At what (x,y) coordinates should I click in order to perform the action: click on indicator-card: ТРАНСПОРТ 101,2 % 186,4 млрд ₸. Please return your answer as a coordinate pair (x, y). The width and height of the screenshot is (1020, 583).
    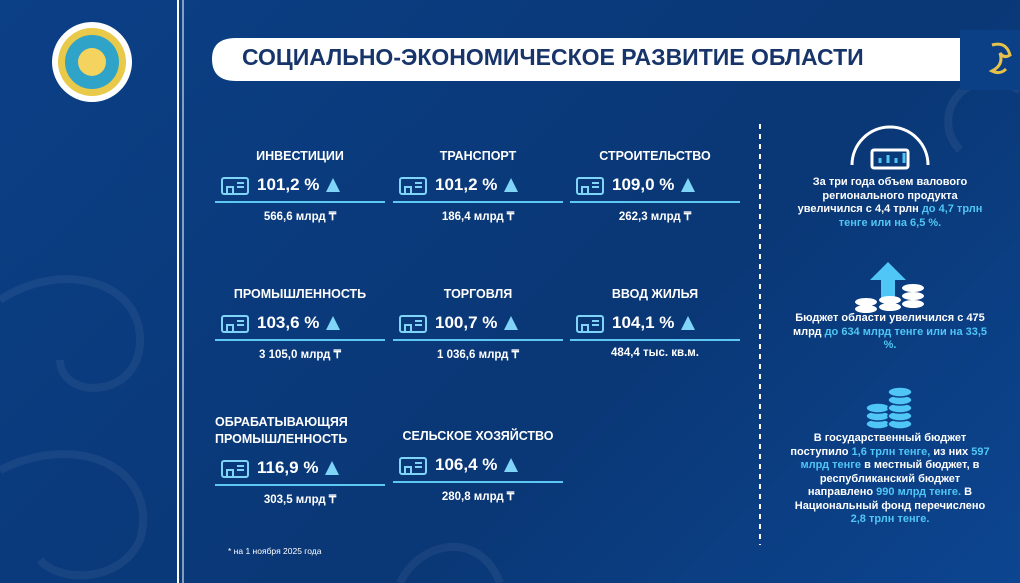
    Looking at the image, I should click on (478, 185).